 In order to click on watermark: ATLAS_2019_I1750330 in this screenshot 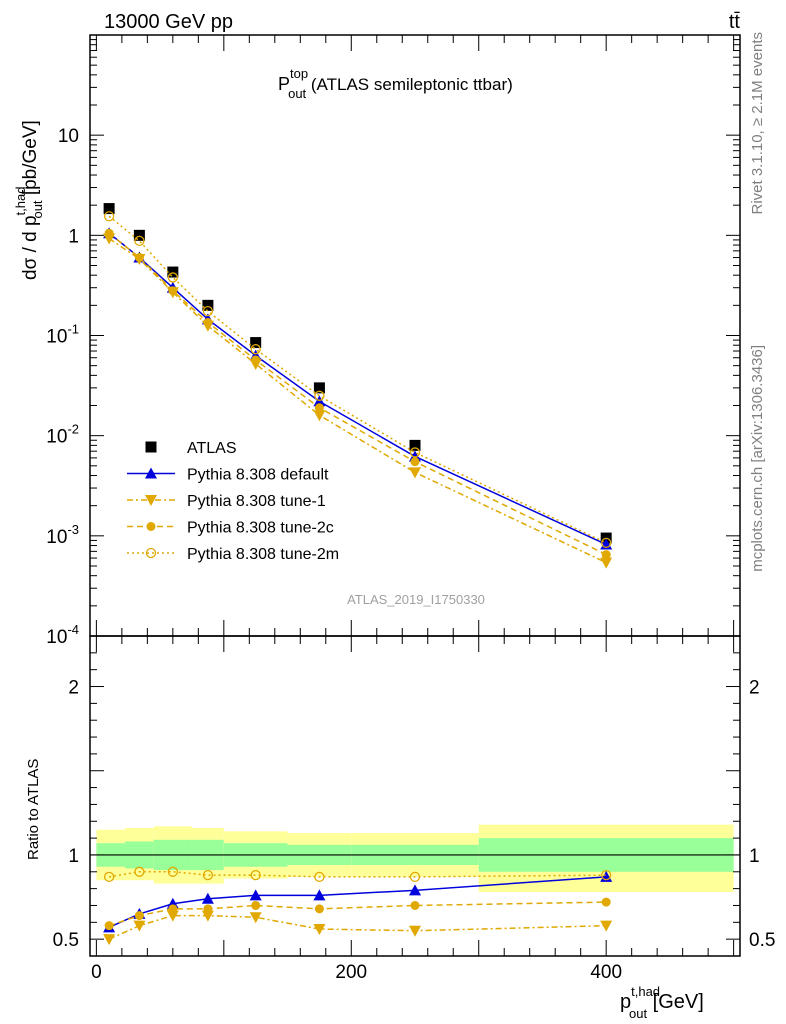, I will do `click(416, 599)`.